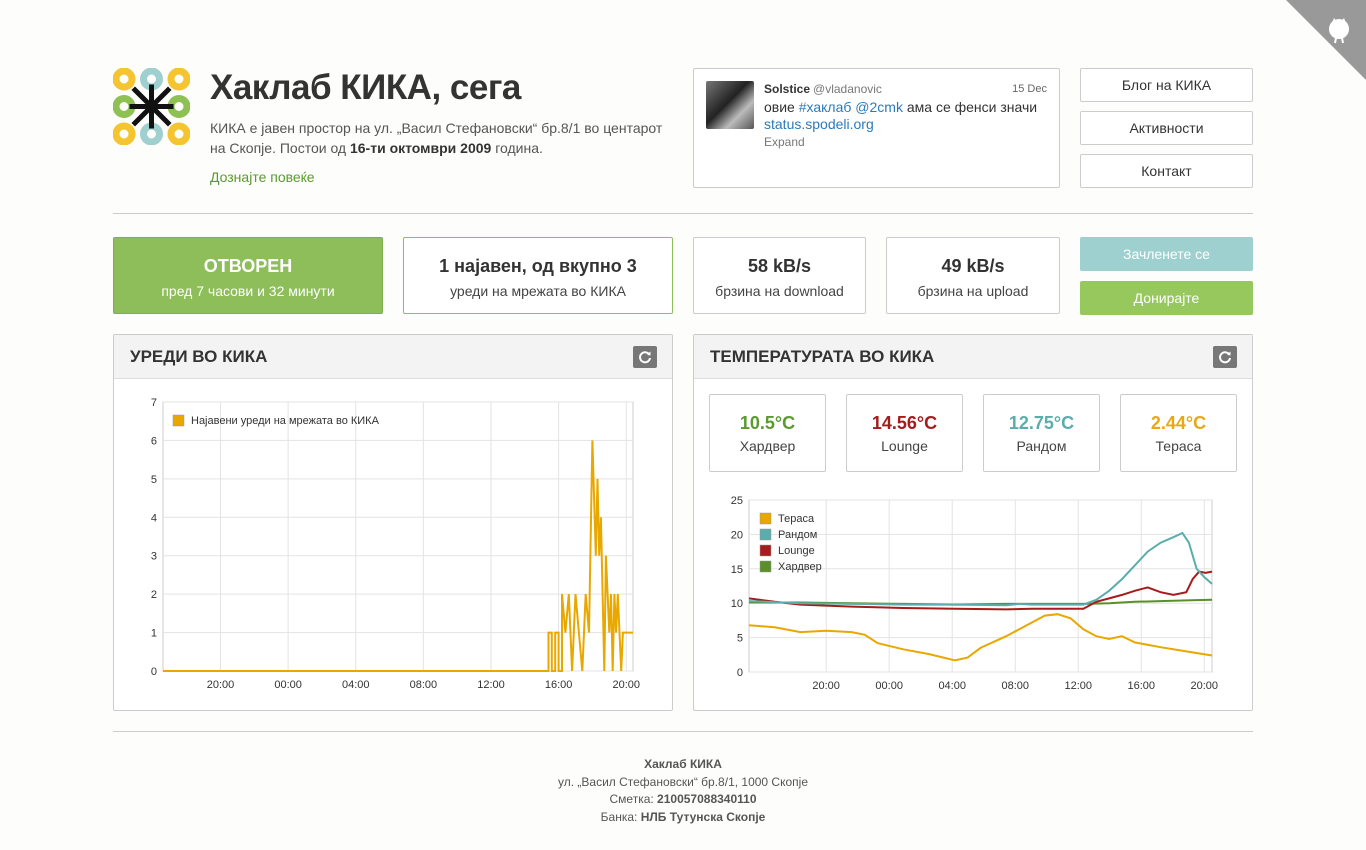 Image resolution: width=1366 pixels, height=850 pixels. What do you see at coordinates (1166, 171) in the screenshot?
I see `contact-button: Контакт` at bounding box center [1166, 171].